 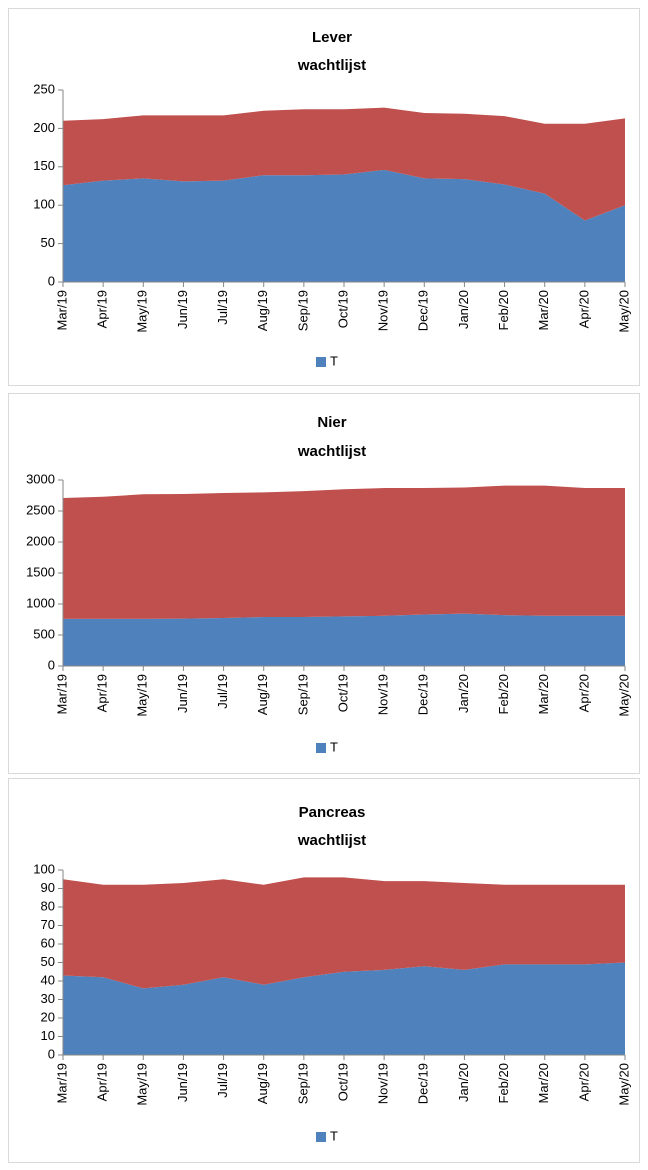 What do you see at coordinates (332, 812) in the screenshot?
I see `chart-title: Pancreas` at bounding box center [332, 812].